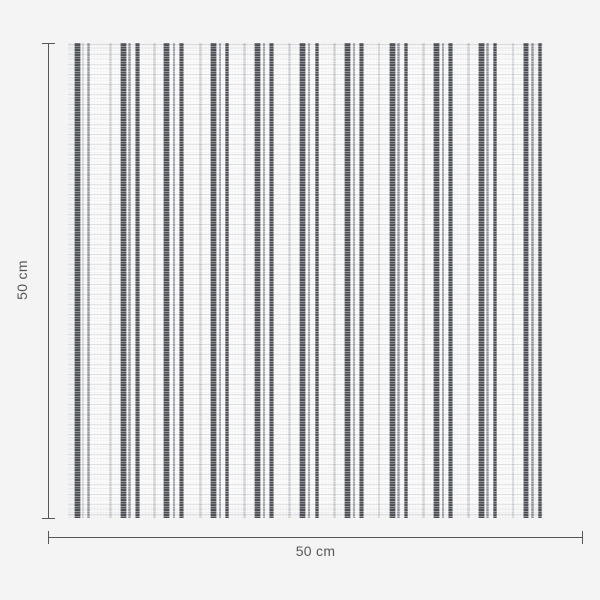 This screenshot has height=600, width=600. What do you see at coordinates (22, 280) in the screenshot?
I see `vertical-dimension-label: 50 cm` at bounding box center [22, 280].